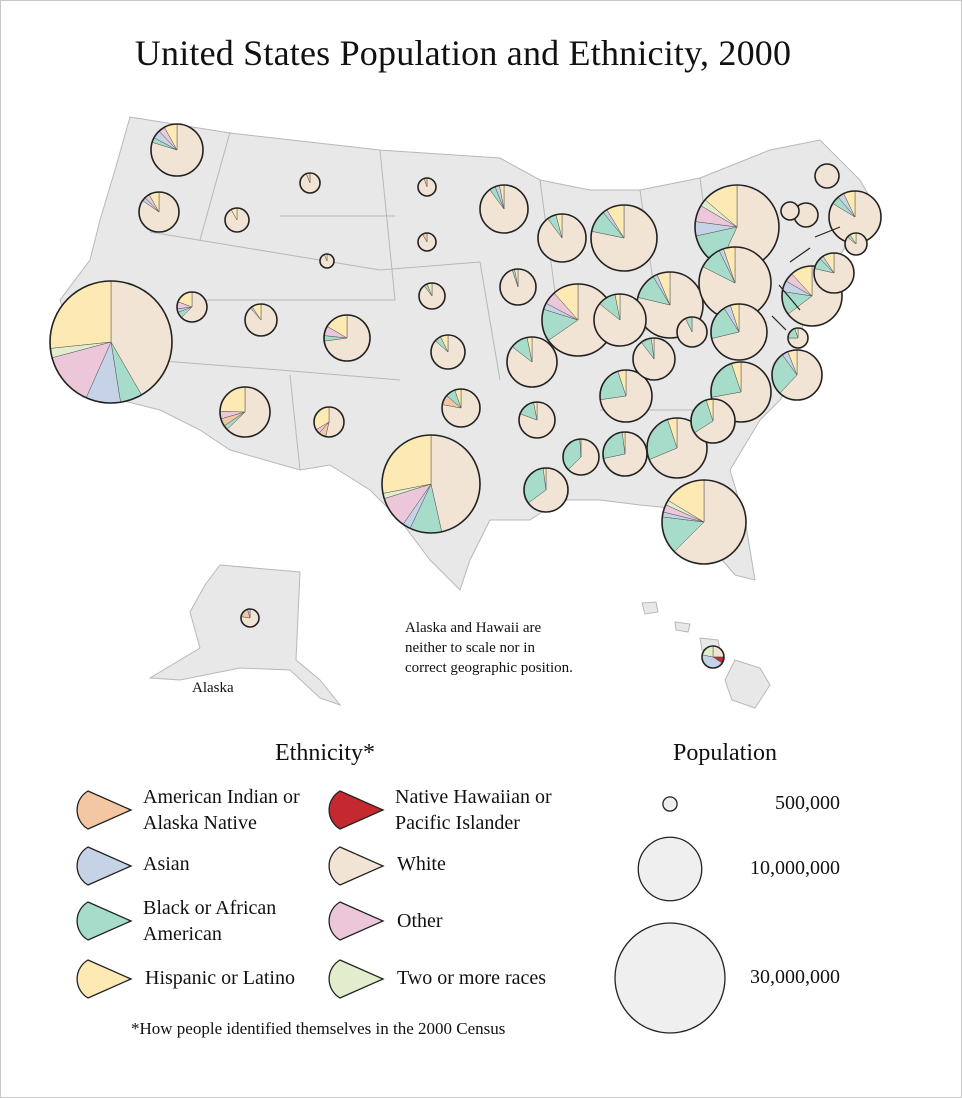 This screenshot has width=962, height=1098. I want to click on pie-slice-hispanic, so click(80, 314).